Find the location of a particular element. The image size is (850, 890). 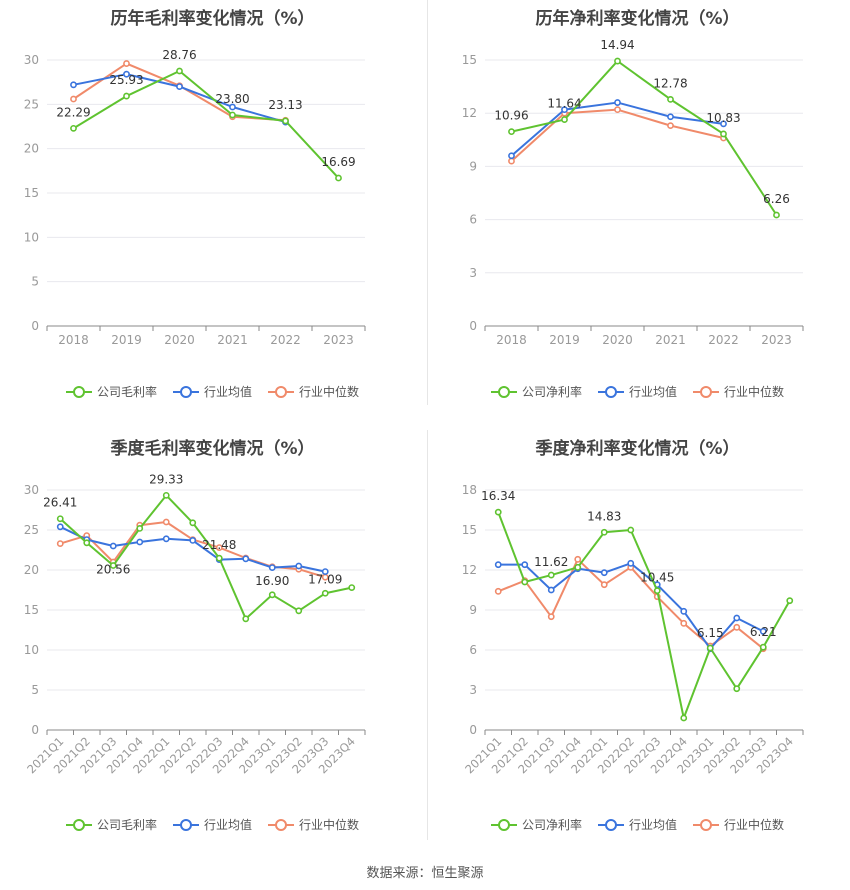

data-label: 23.80 is located at coordinates (232, 99).